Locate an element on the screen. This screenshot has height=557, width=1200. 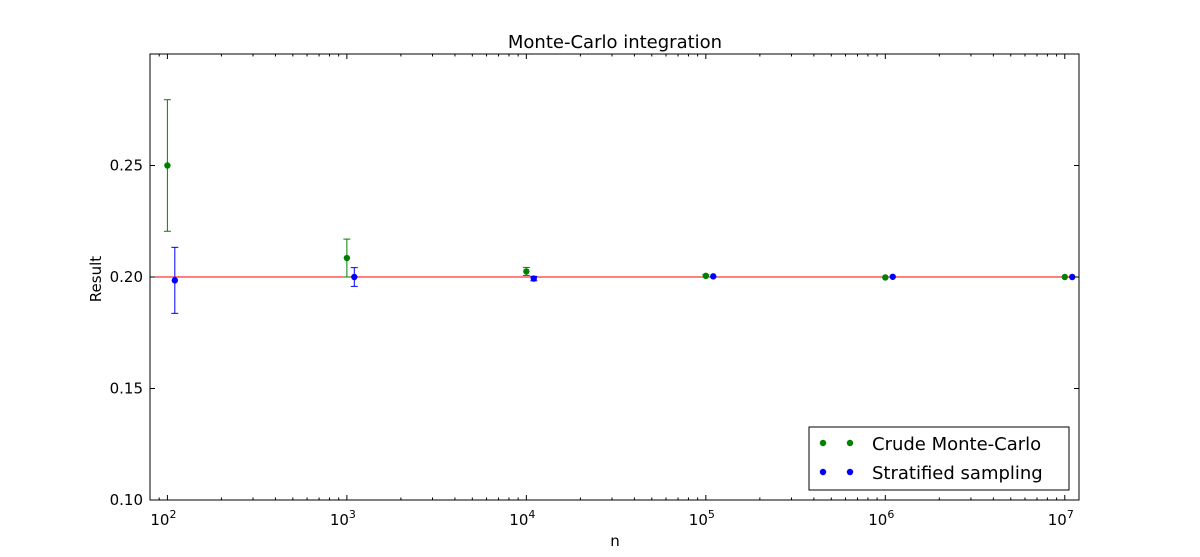
x-tick-label: 10³ is located at coordinates (343, 518).